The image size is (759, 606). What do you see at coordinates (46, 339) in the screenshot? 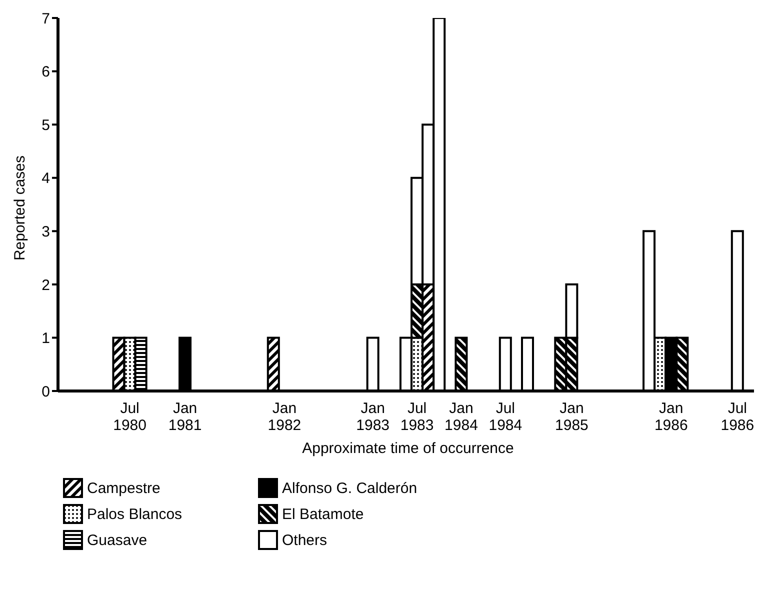
I see `y-tick-label: 1` at bounding box center [46, 339].